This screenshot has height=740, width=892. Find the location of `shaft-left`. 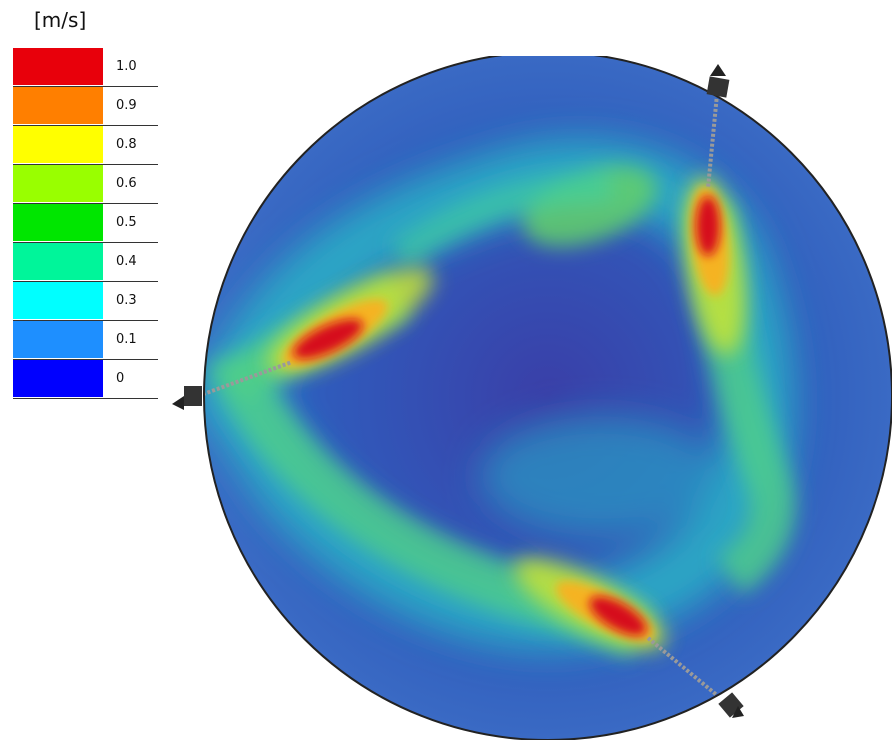

shaft-left is located at coordinates (248, 379).